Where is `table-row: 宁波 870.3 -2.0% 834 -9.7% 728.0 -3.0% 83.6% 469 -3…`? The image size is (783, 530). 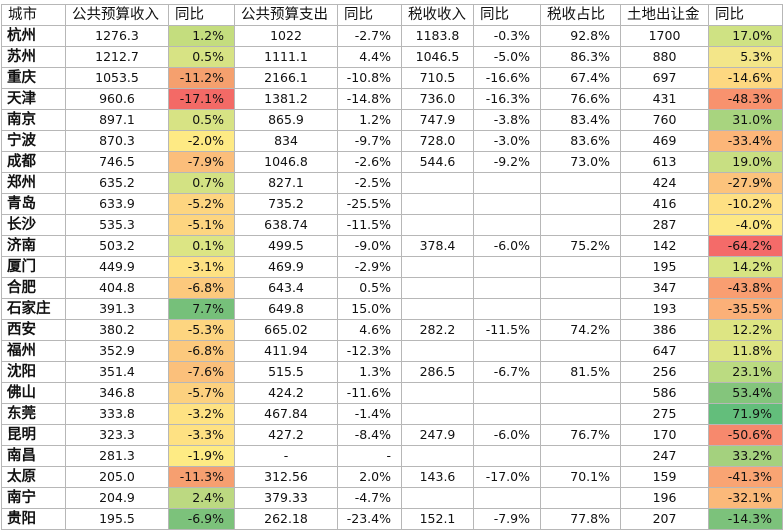
table-row: 宁波 870.3 -2.0% 834 -9.7% 728.0 -3.0% 83.6% 469 -3… is located at coordinates (392, 141).